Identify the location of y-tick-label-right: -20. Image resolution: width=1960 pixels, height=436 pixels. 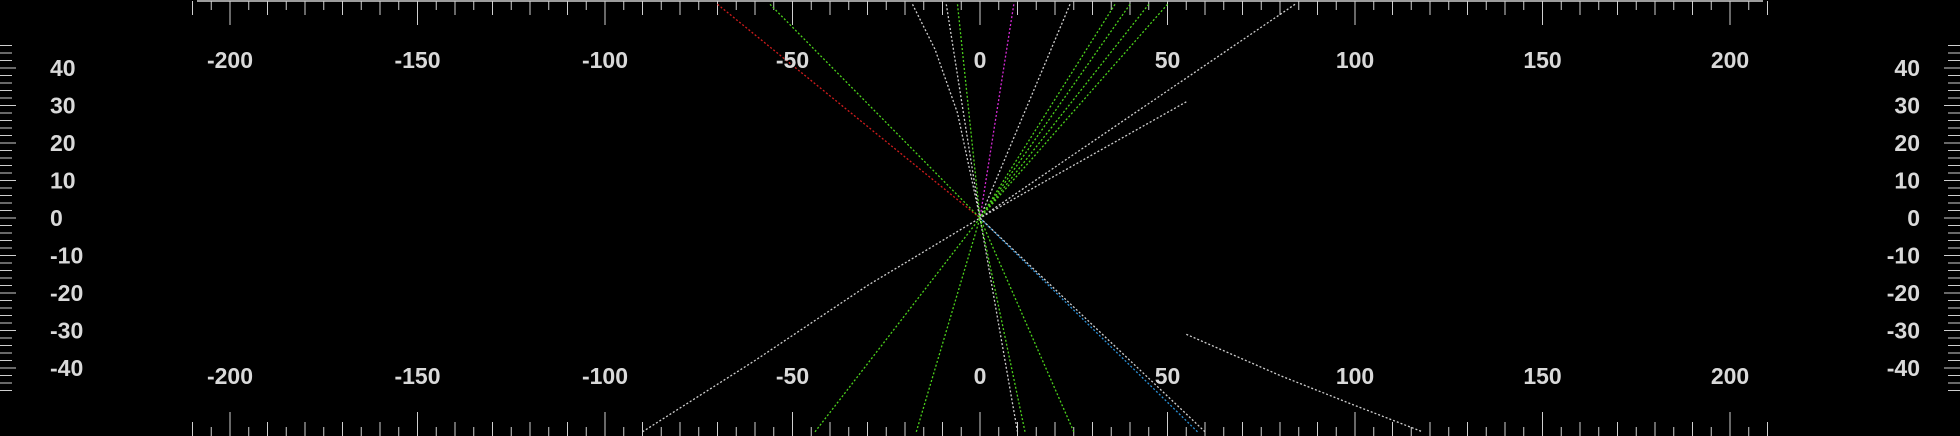
(1903, 293).